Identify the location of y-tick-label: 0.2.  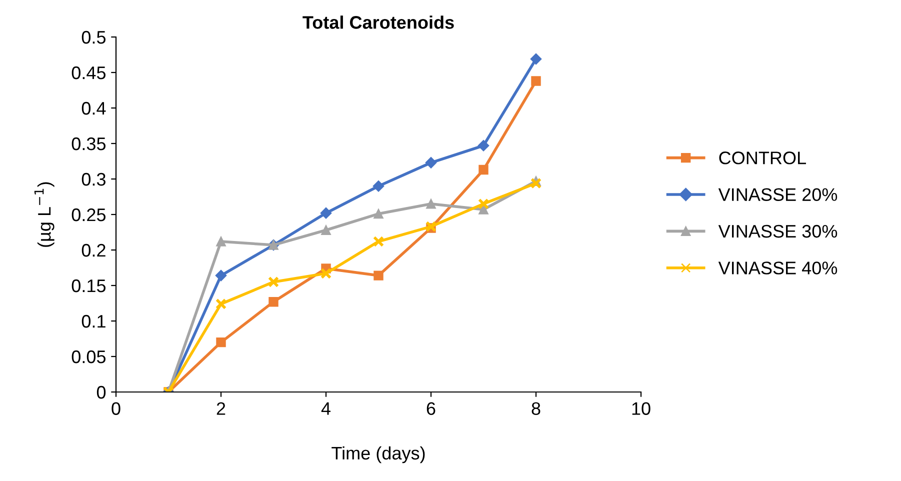
(94, 250).